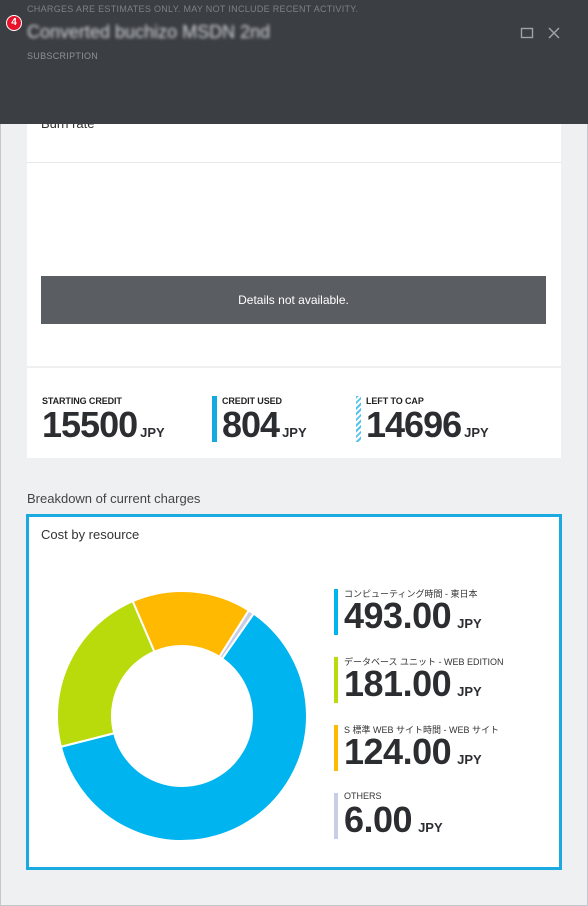 The image size is (588, 906). What do you see at coordinates (395, 401) in the screenshot?
I see `left-to-cap-label: LEFT TO CAP` at bounding box center [395, 401].